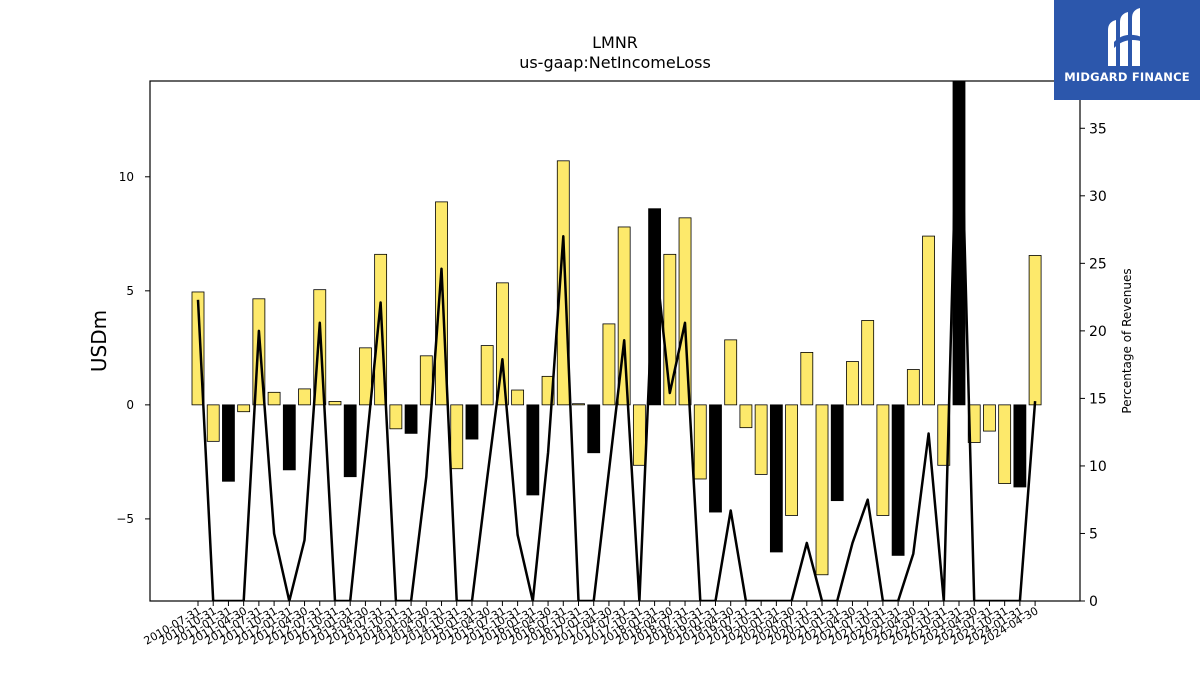 This screenshot has height=675, width=1200. I want to click on brand-logo: MIDGARD FINANCE, so click(1127, 50).